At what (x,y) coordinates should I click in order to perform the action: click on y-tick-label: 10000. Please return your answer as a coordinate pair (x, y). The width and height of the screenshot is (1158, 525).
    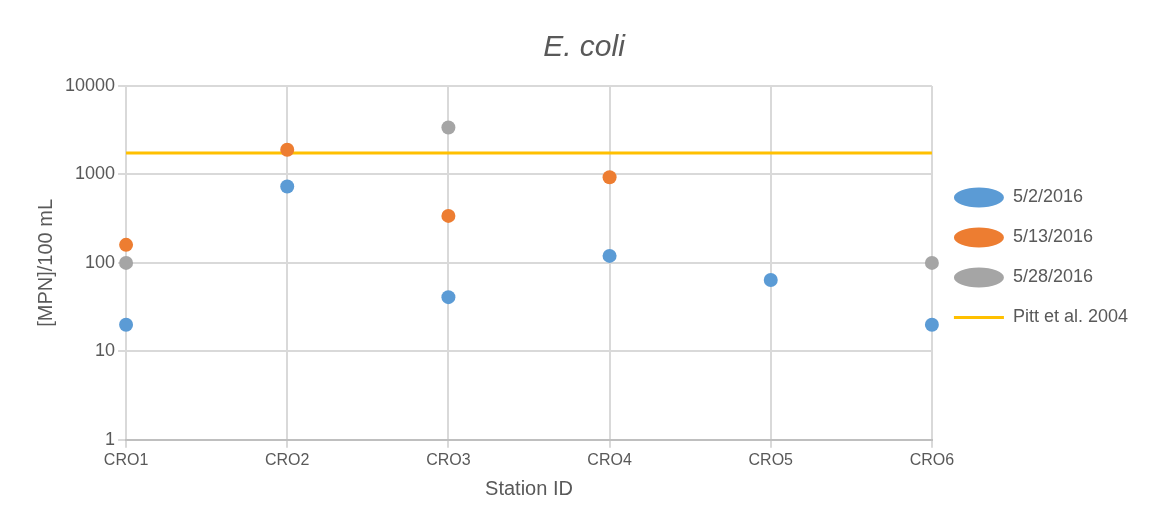
    Looking at the image, I should click on (90, 84).